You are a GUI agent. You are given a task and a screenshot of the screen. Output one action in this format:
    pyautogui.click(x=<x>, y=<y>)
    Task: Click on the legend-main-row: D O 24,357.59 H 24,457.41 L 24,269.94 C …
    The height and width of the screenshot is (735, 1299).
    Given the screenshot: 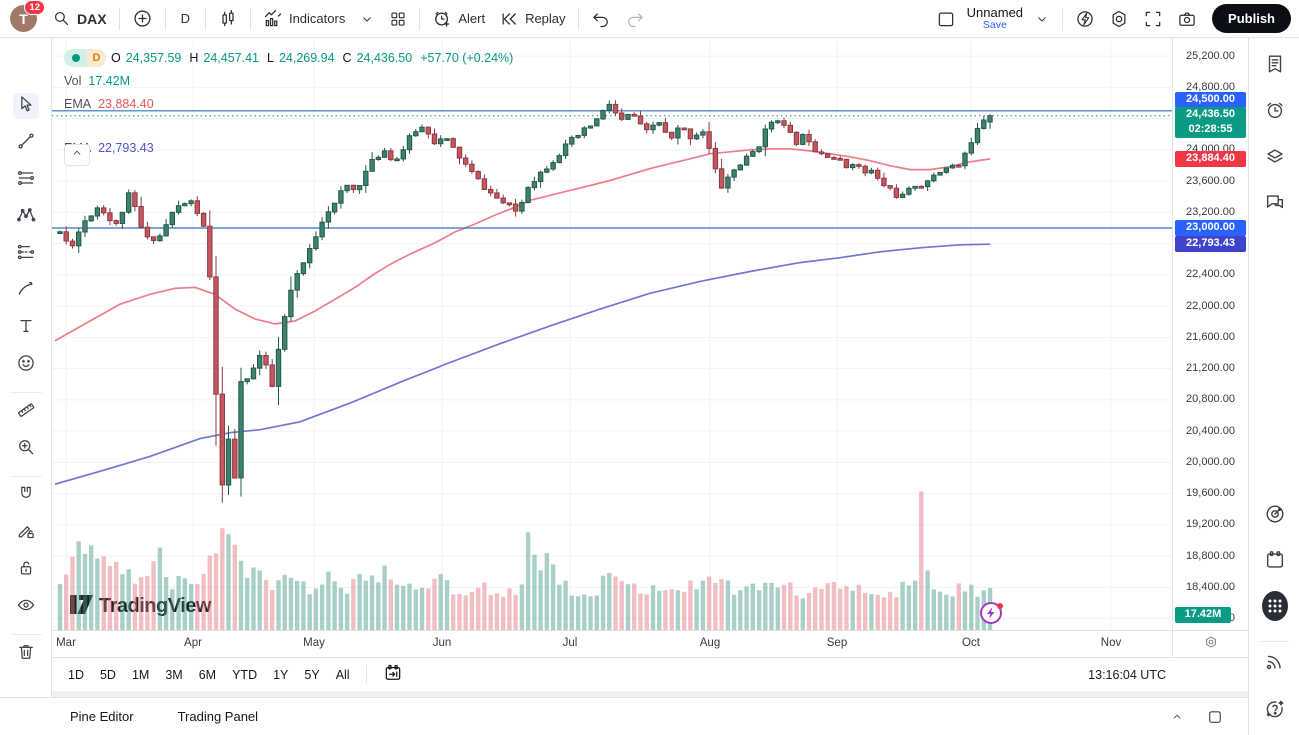 What is the action you would take?
    pyautogui.click(x=290, y=58)
    